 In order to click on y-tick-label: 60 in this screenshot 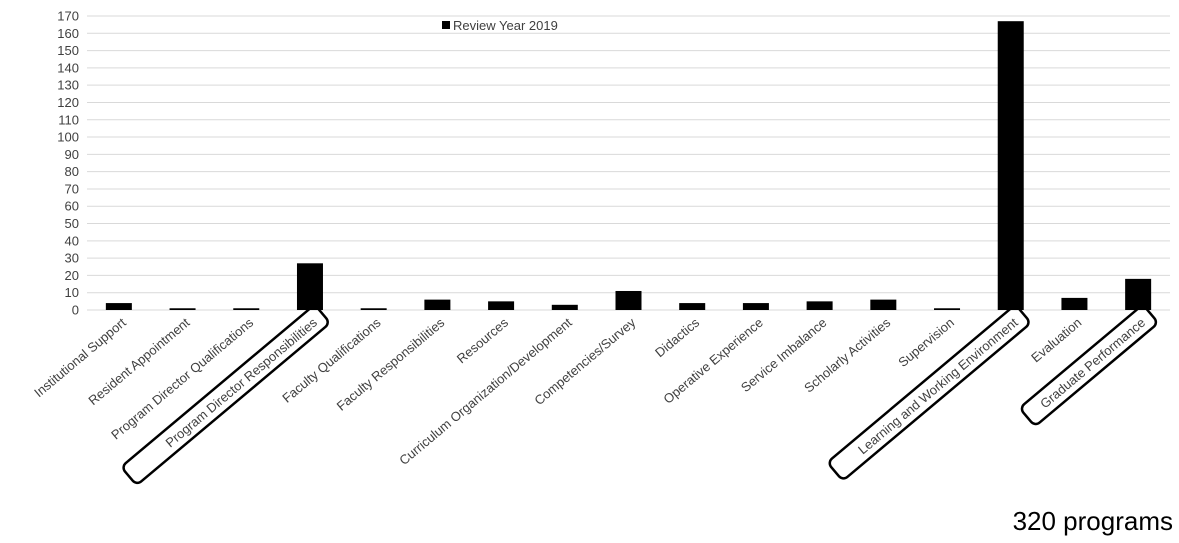, I will do `click(72, 206)`.